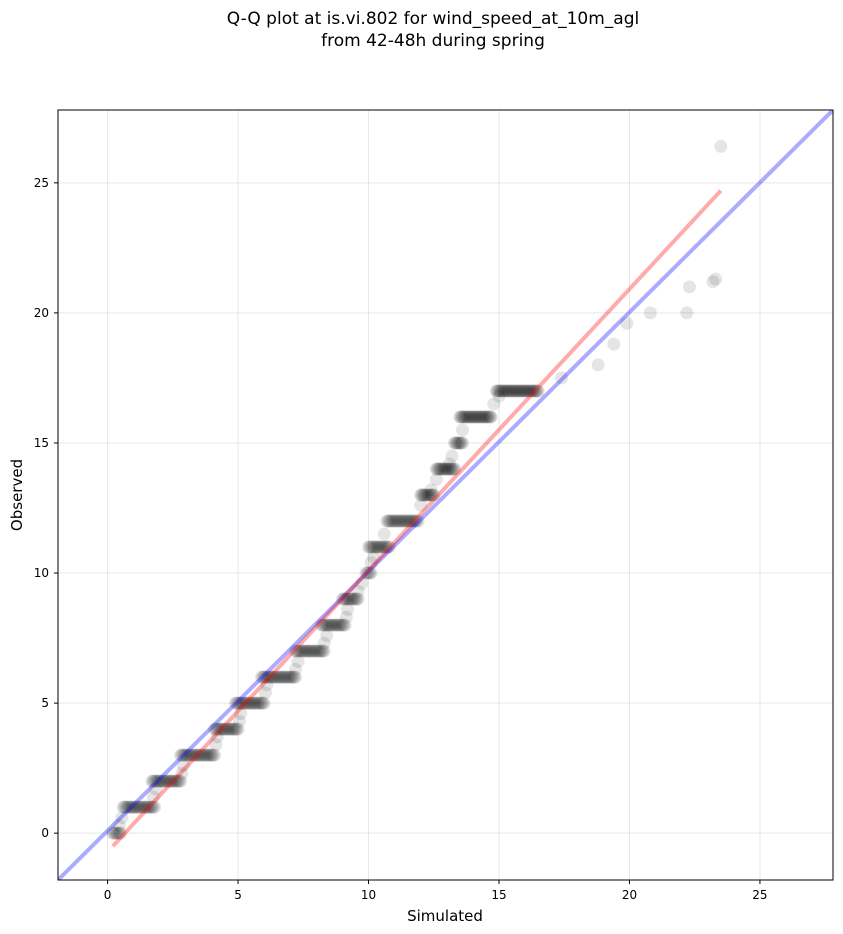  I want to click on y-axis-label: Observed, so click(17, 495).